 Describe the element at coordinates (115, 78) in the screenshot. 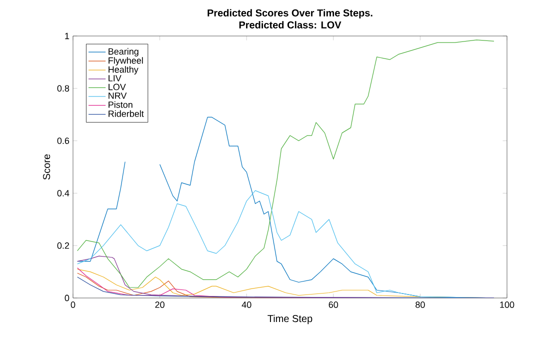

I see `legend-label: LIV` at that location.